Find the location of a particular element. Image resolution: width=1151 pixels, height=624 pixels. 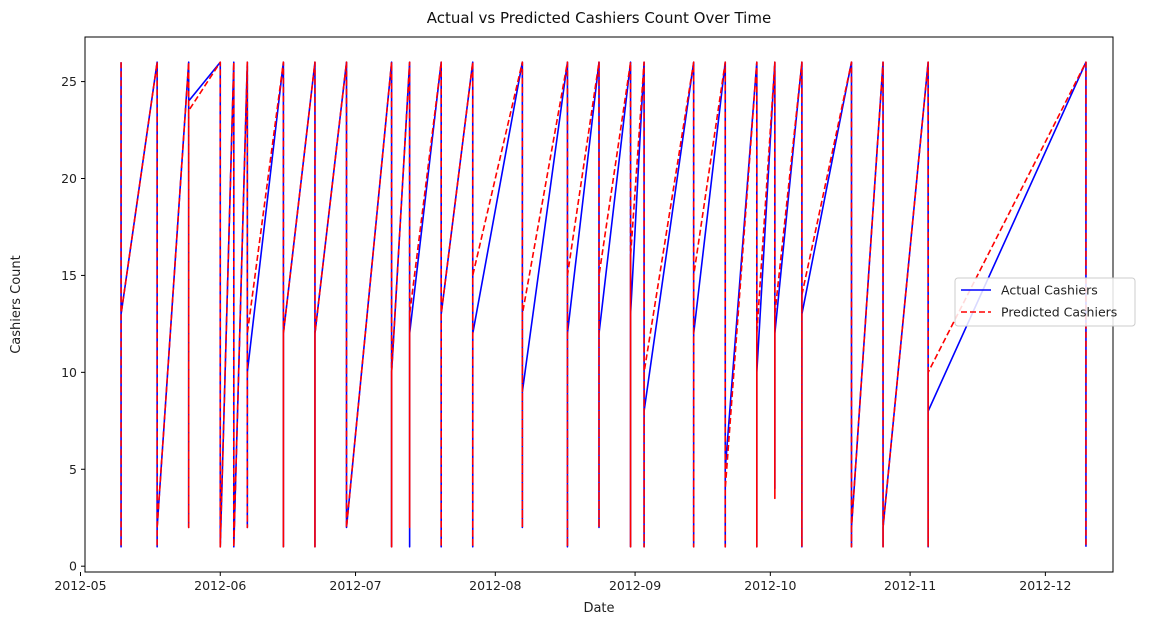

y-tick-label: 0 is located at coordinates (73, 566).